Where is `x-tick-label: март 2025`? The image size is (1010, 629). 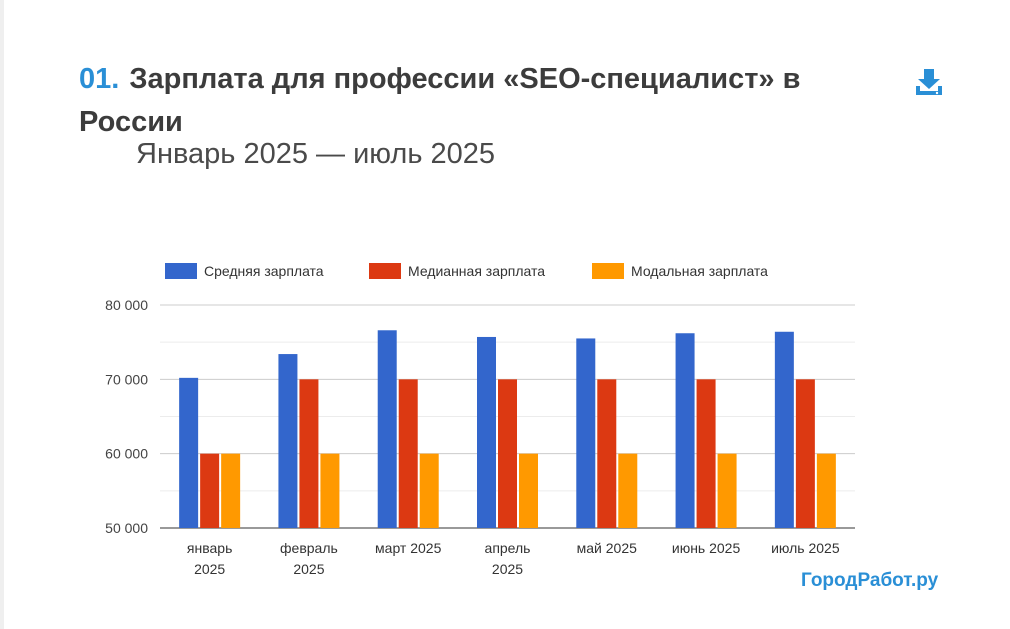
x-tick-label: март 2025 is located at coordinates (408, 548).